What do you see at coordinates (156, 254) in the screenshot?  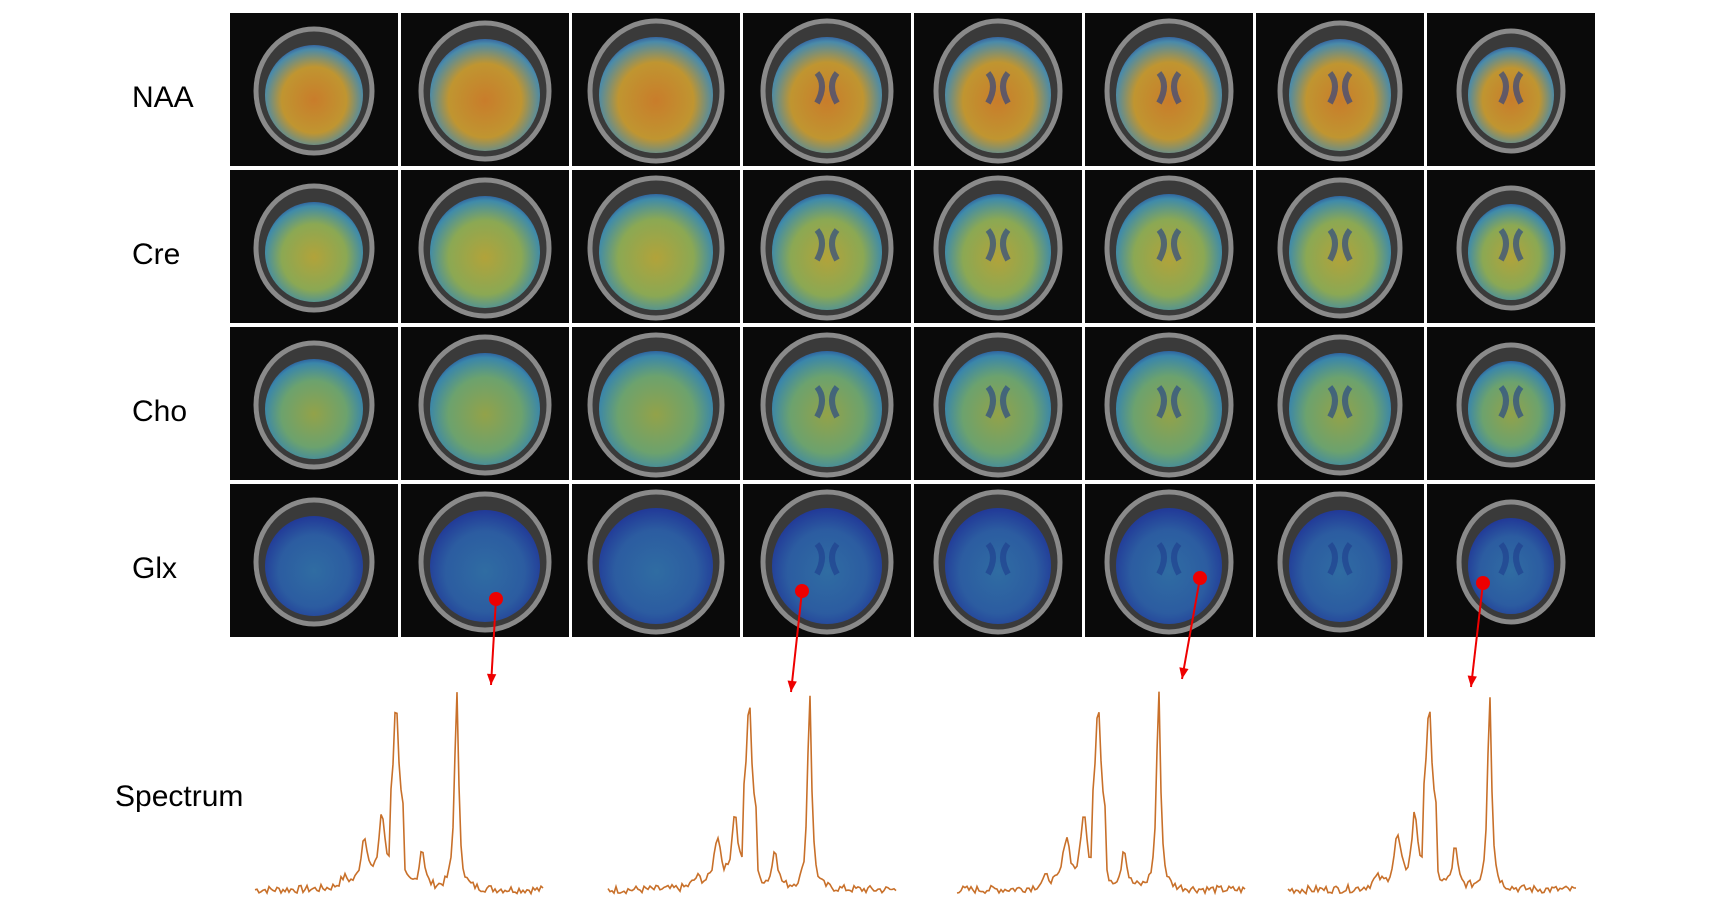 I see `row-label: Cre` at bounding box center [156, 254].